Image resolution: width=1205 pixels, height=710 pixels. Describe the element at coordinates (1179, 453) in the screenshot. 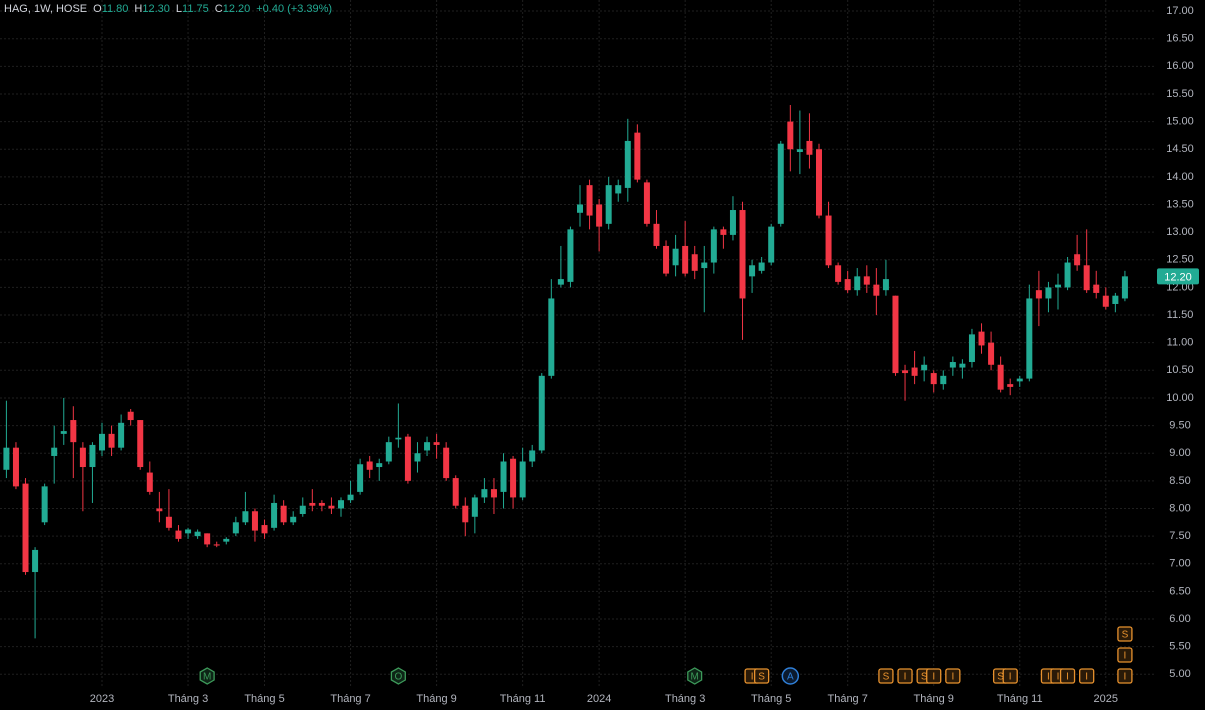

I see `y-tick-label: 9.00` at that location.